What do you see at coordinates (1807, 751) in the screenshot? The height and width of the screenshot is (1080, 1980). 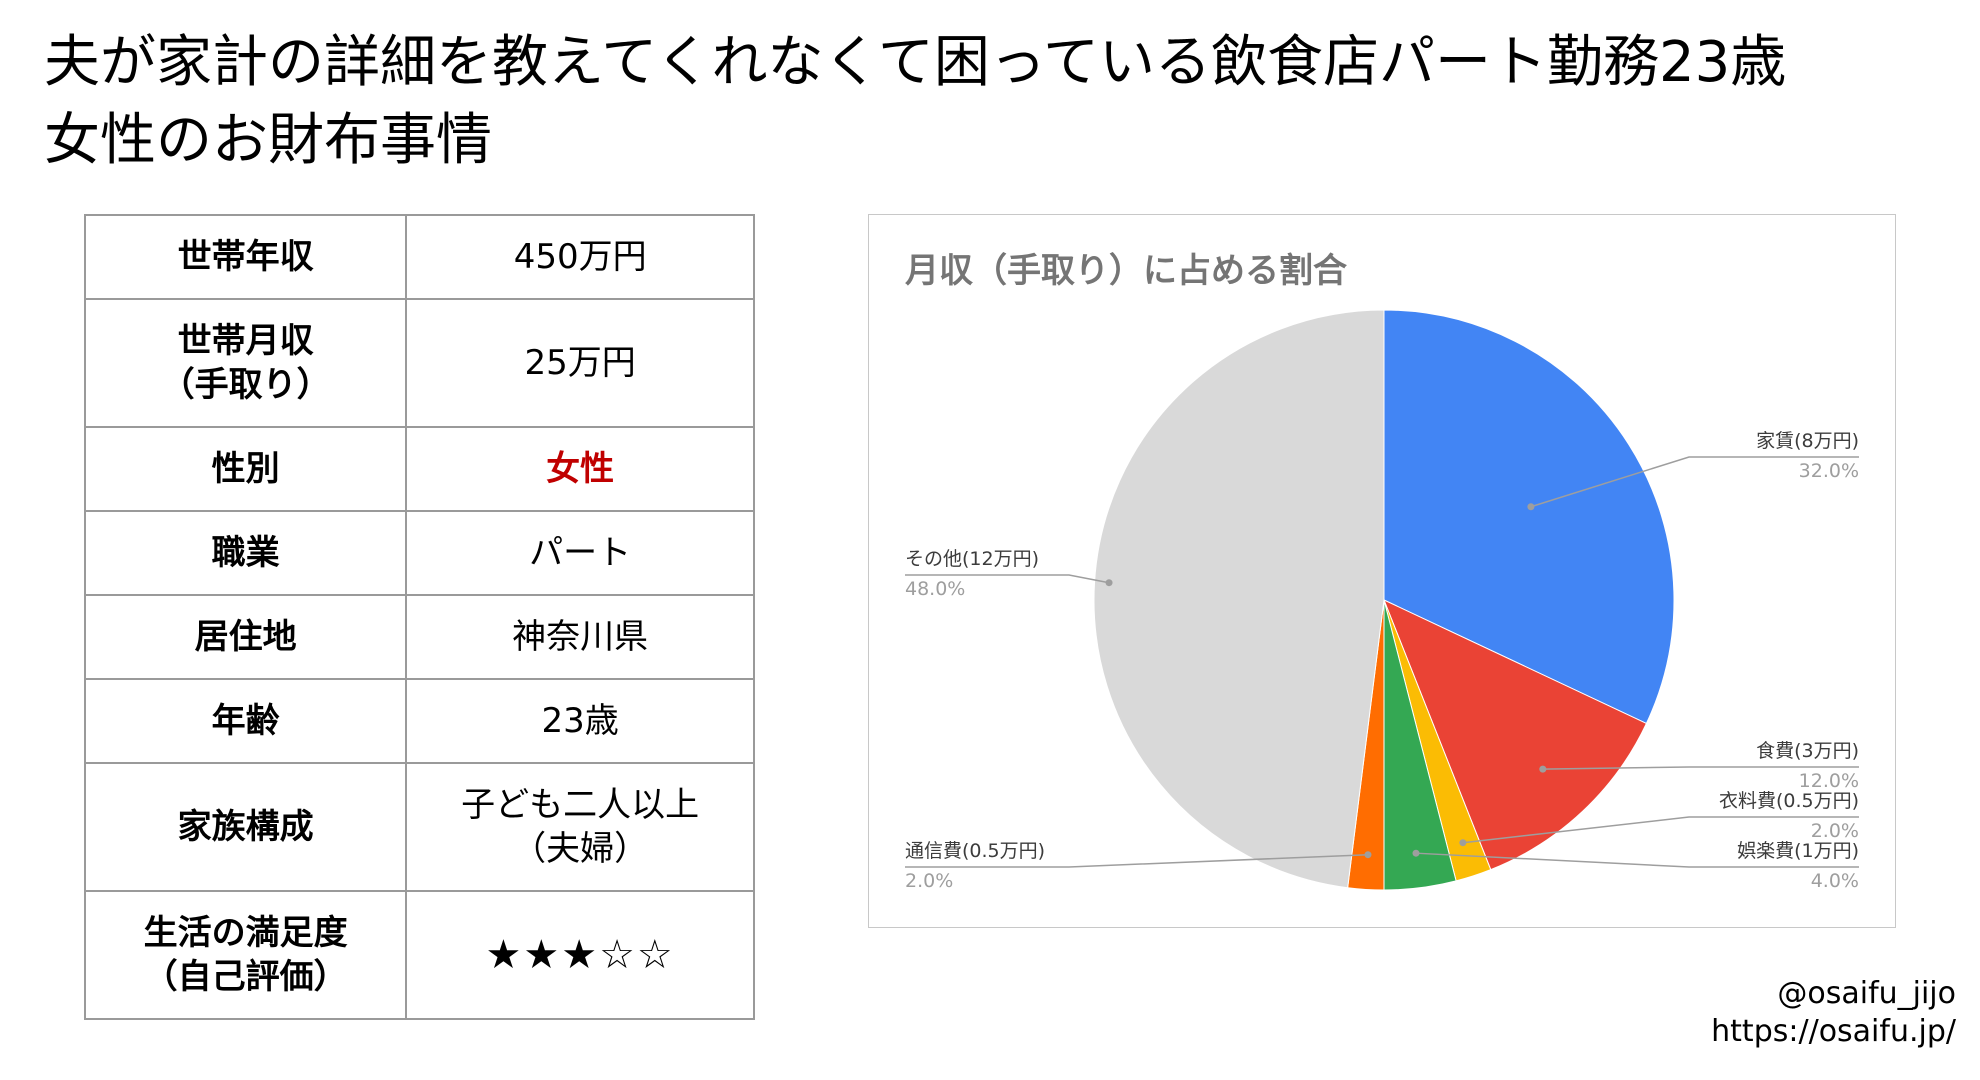 I see `slice-label: 食費(3万円)` at bounding box center [1807, 751].